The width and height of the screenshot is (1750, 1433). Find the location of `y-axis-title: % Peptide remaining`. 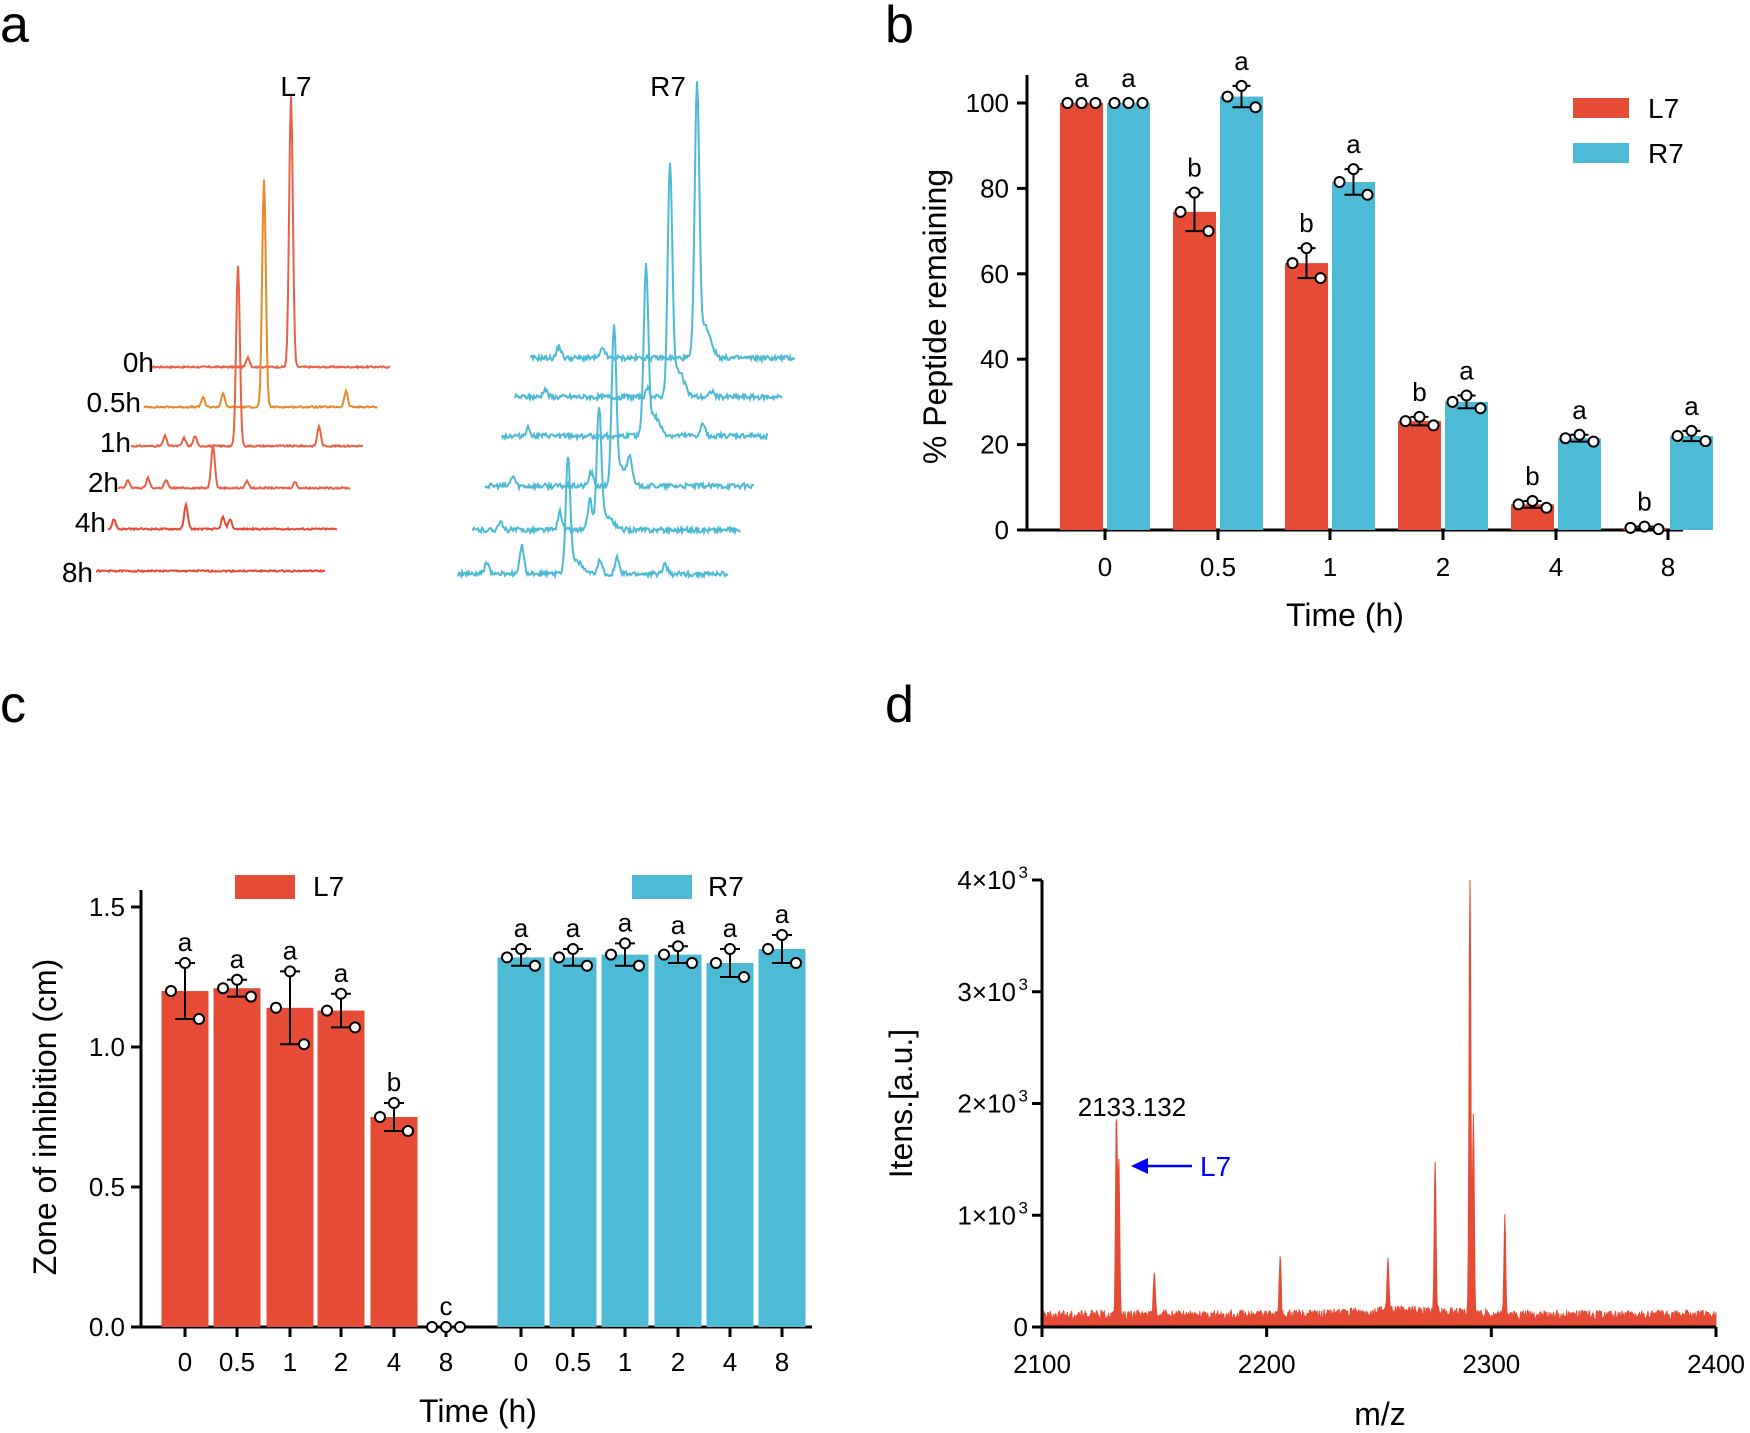

y-axis-title: % Peptide remaining is located at coordinates (935, 316).